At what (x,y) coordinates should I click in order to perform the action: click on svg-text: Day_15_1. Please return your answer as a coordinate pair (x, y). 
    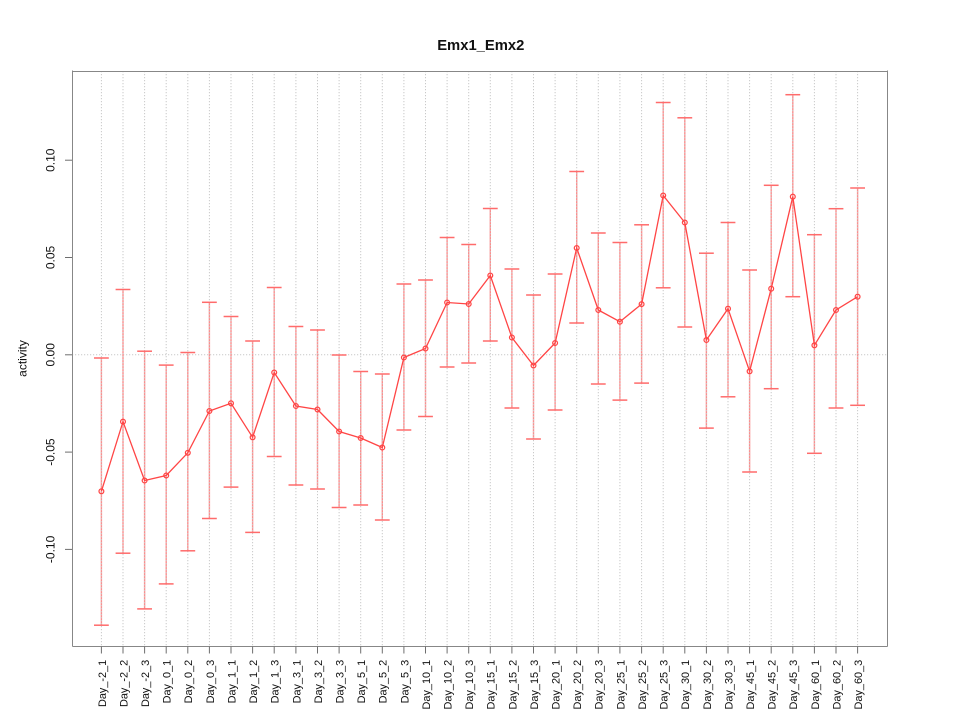
    Looking at the image, I should click on (492, 685).